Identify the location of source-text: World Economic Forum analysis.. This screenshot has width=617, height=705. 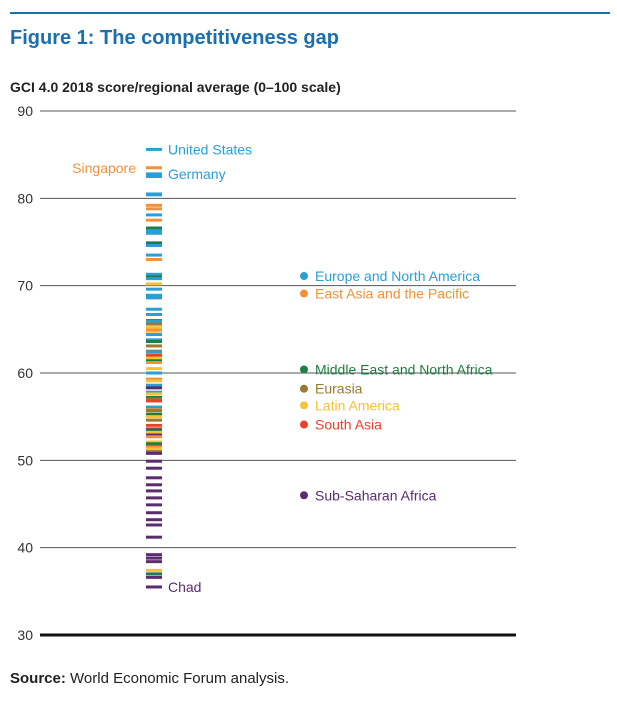
(179, 678).